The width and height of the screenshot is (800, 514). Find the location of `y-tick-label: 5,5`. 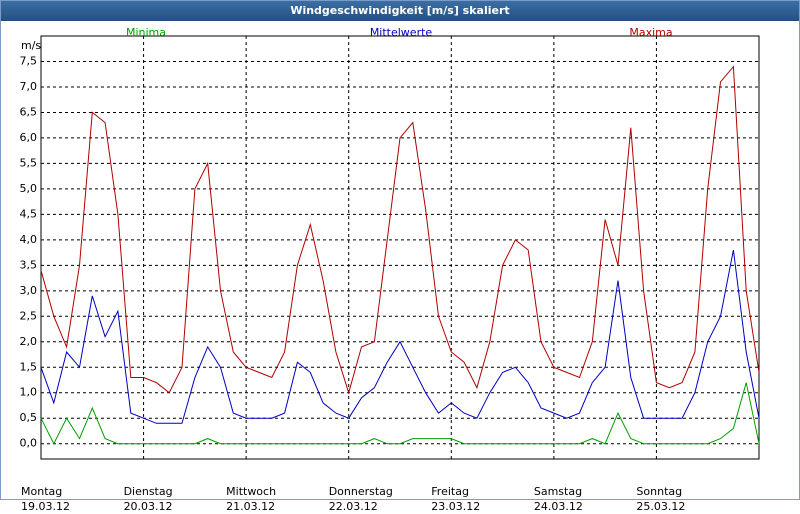

y-tick-label: 5,5 is located at coordinates (29, 162).